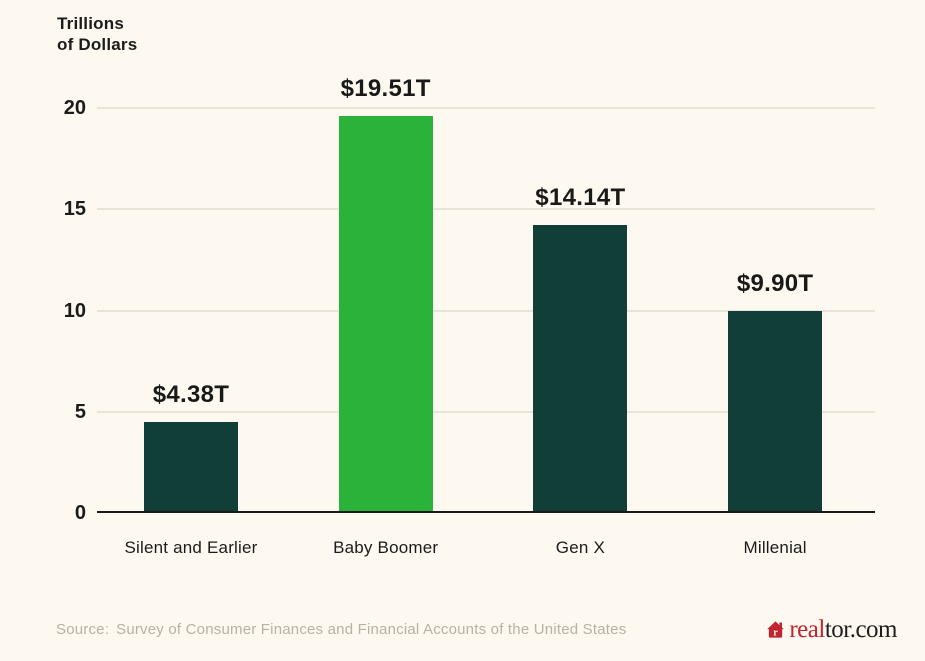 This screenshot has width=925, height=661. What do you see at coordinates (580, 197) in the screenshot?
I see `value-label-gen-x: $14.14T` at bounding box center [580, 197].